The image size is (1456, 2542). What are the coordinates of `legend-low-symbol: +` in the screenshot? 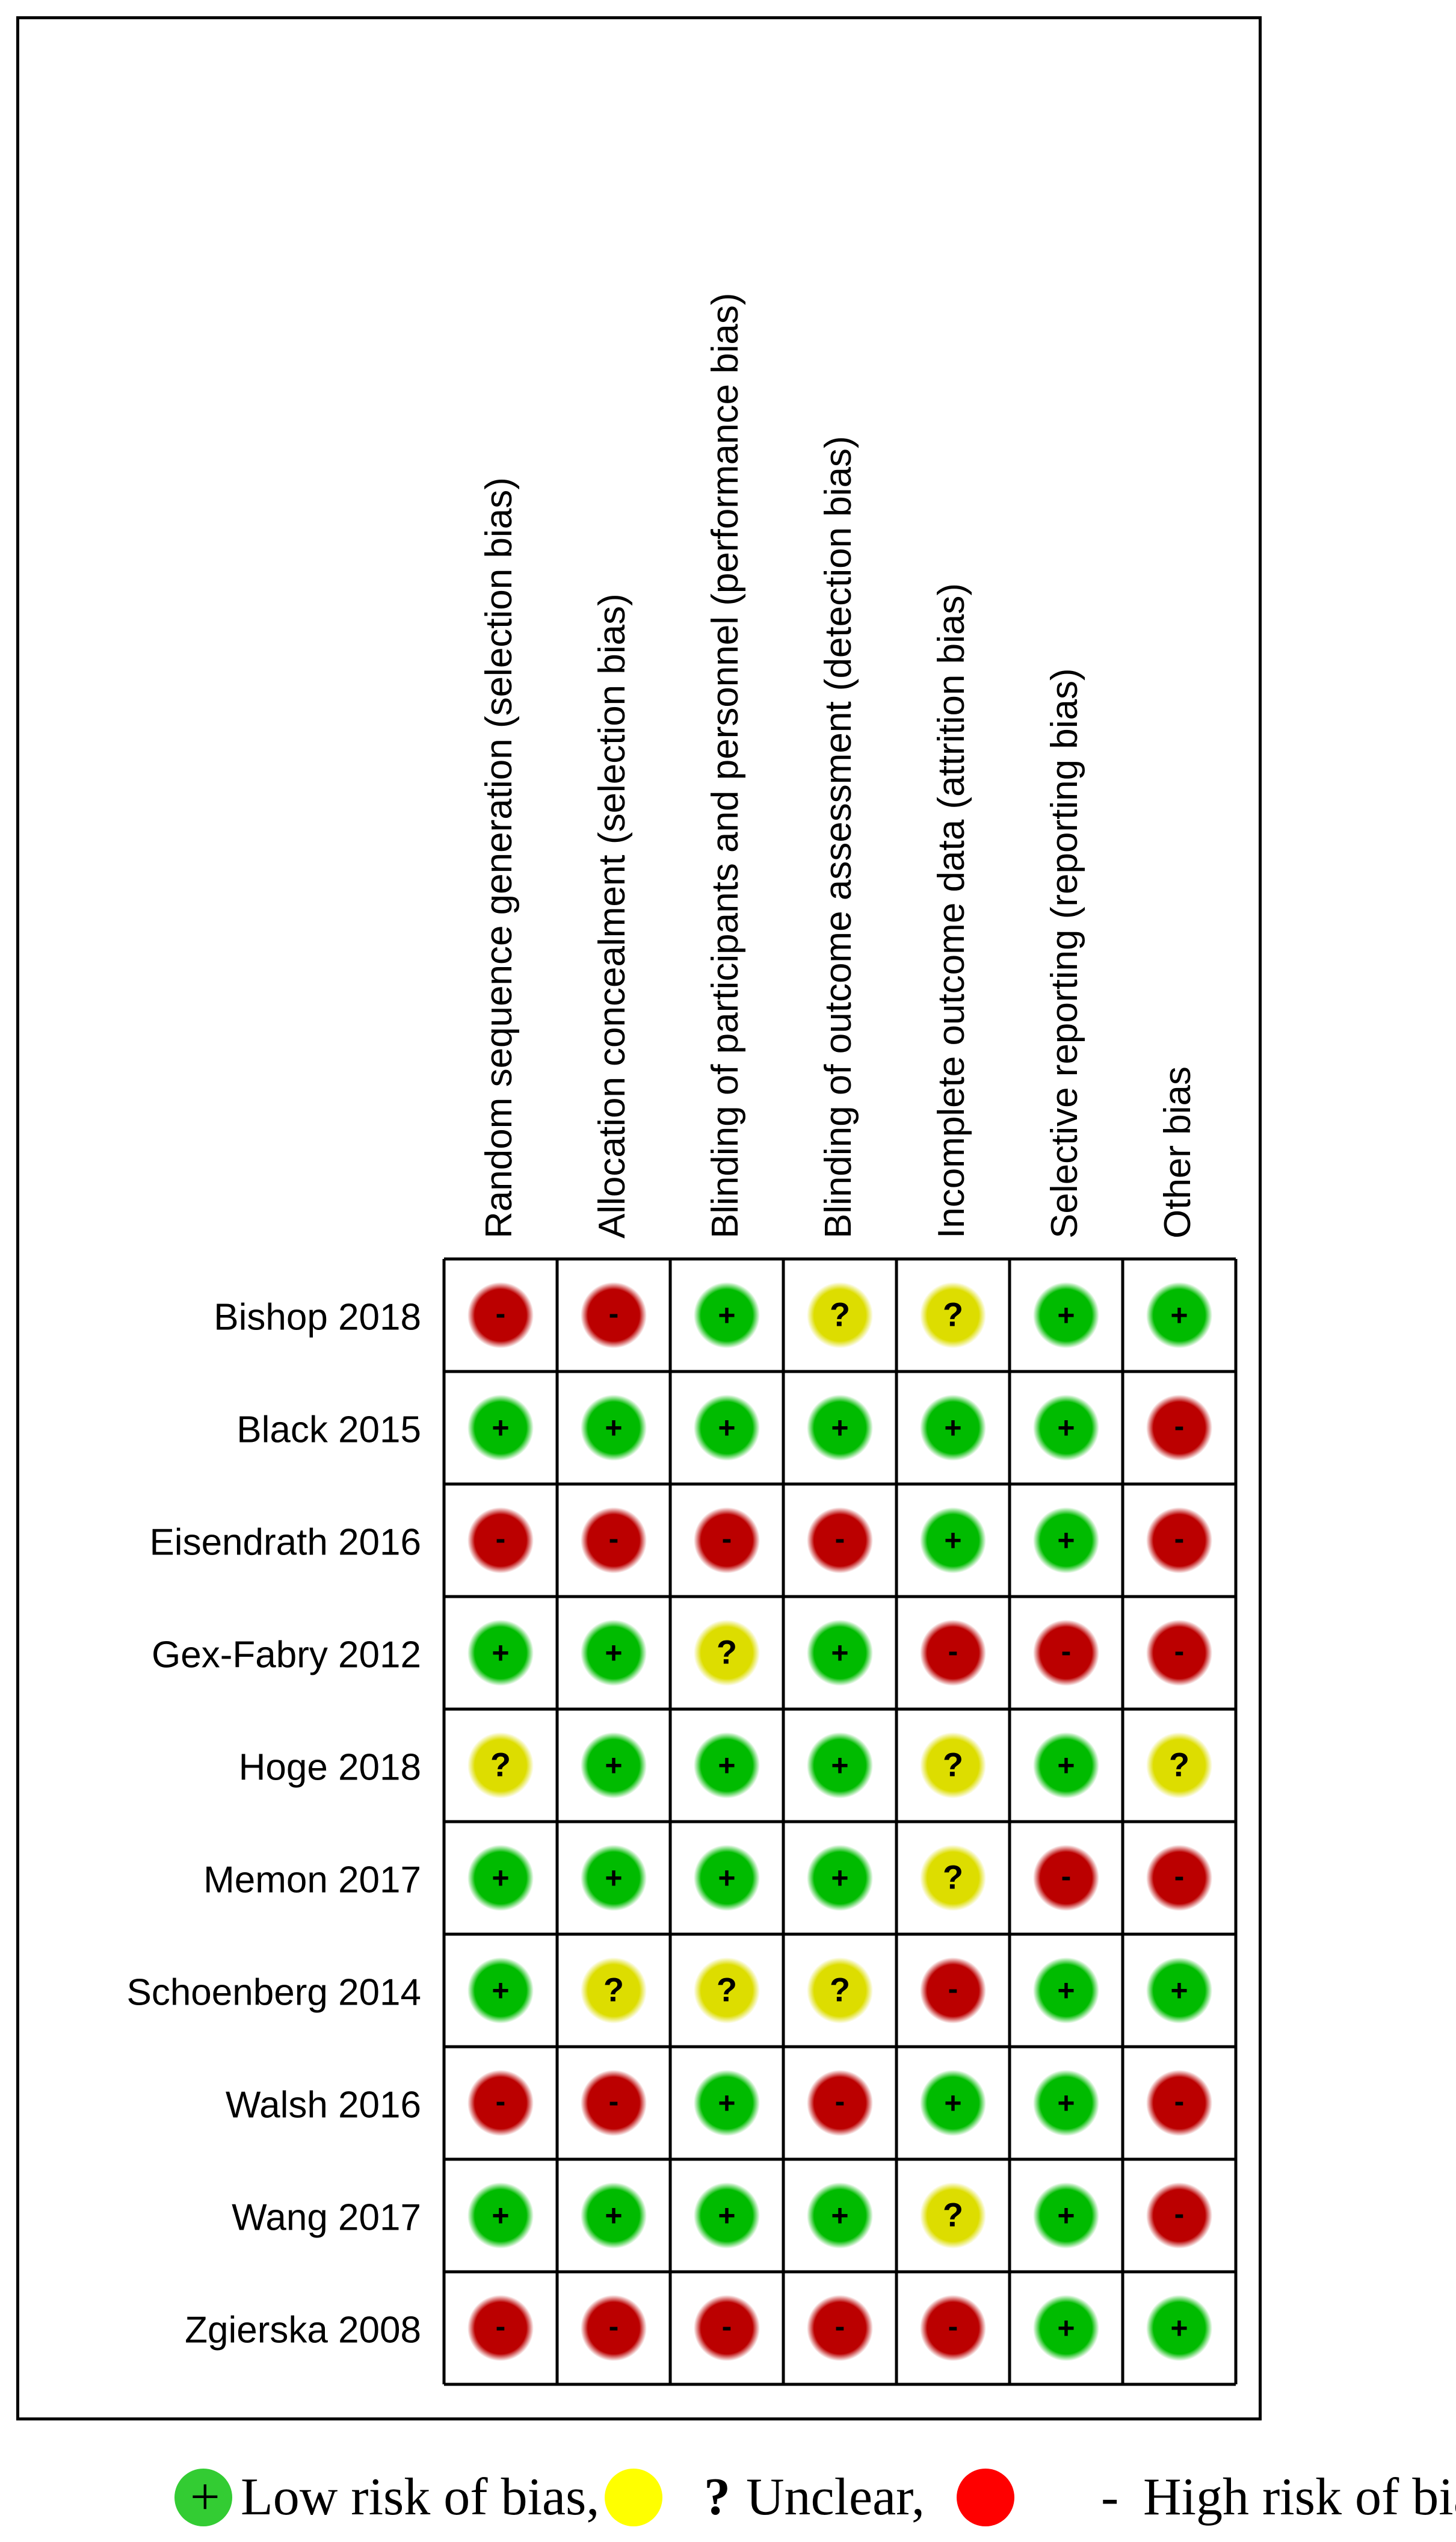 It's located at (205, 2497).